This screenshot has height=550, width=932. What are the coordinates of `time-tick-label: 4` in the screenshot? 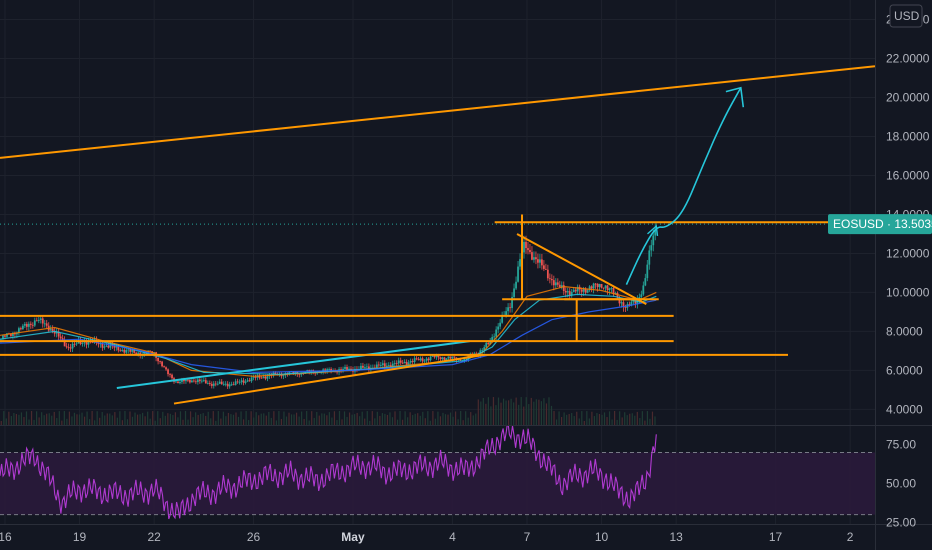 It's located at (452, 537).